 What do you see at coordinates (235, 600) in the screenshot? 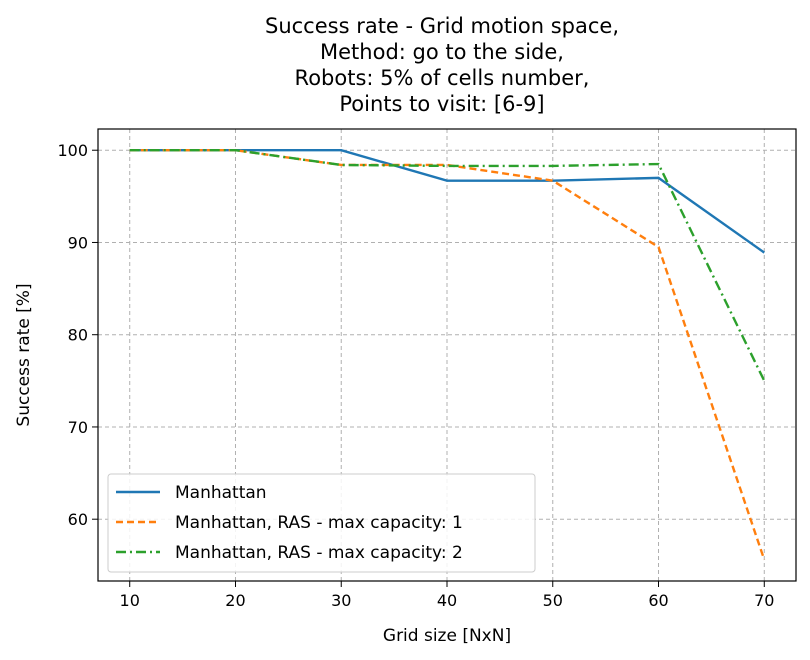
I see `x-tick-label: 20` at bounding box center [235, 600].